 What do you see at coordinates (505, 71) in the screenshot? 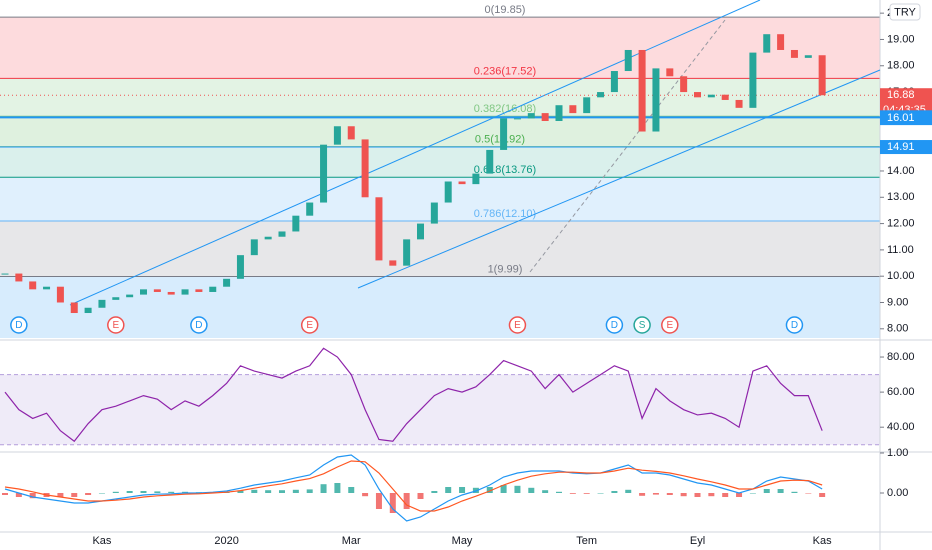
I see `fib-level-label: 0.236(17.52)` at bounding box center [505, 71].